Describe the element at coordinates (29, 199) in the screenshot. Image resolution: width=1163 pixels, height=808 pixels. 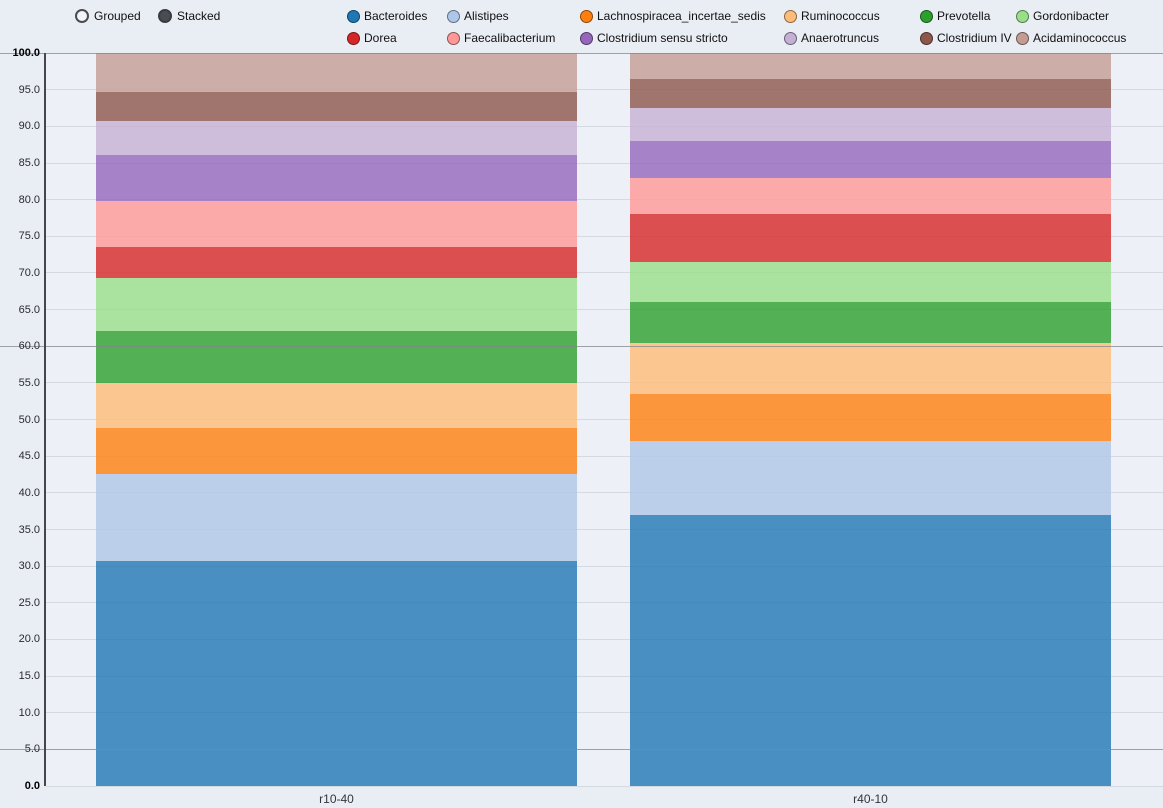
I see `y-tick-label: 80.0` at that location.